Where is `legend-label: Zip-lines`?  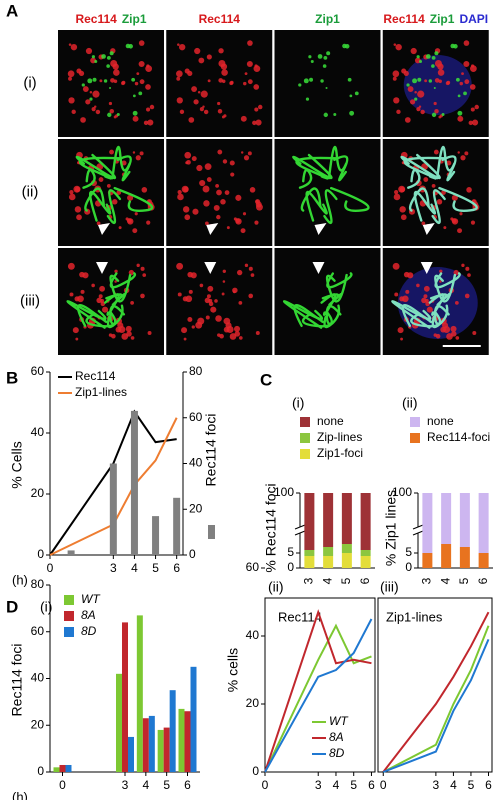 legend-label: Zip-lines is located at coordinates (339, 437).